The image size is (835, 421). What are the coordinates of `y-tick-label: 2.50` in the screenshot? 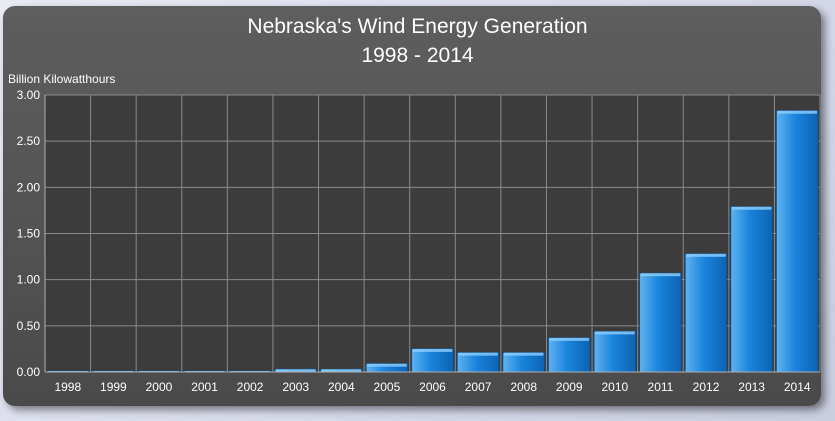 It's located at (29, 141).